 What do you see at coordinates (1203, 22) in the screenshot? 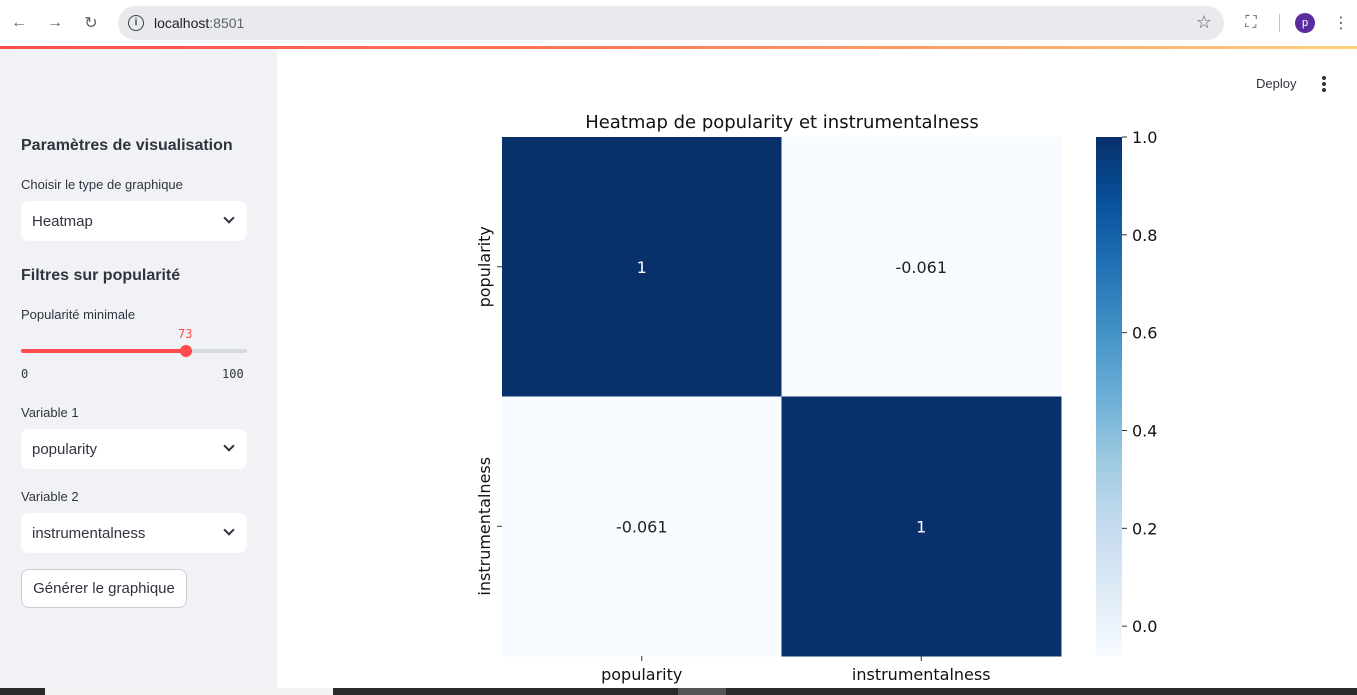
I see `bookmark-star-icon: ☆` at bounding box center [1203, 22].